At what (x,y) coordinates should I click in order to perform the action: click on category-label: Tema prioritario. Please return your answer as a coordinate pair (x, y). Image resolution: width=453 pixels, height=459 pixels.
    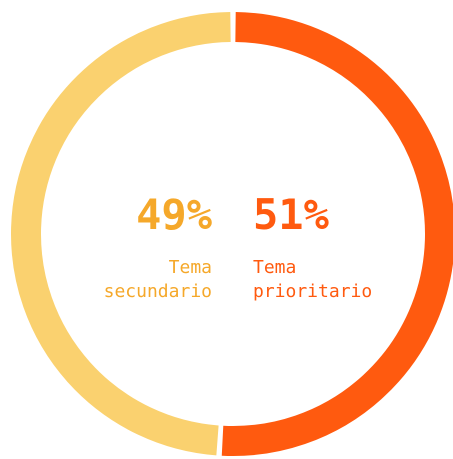
    Looking at the image, I should click on (313, 279).